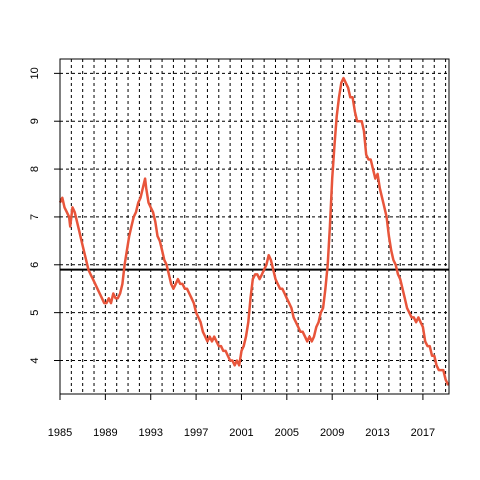  I want to click on x-tick-label: 2009, so click(332, 433).